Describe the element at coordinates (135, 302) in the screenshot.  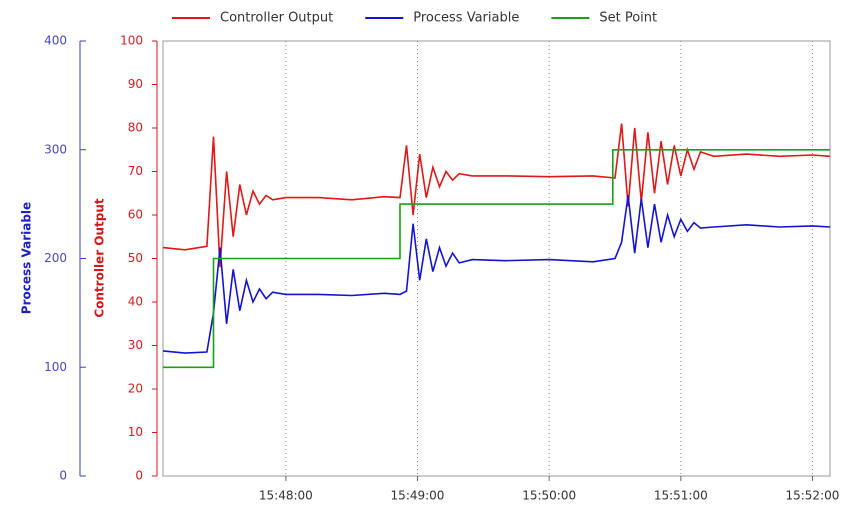
I see `y-tick-label: 40` at that location.